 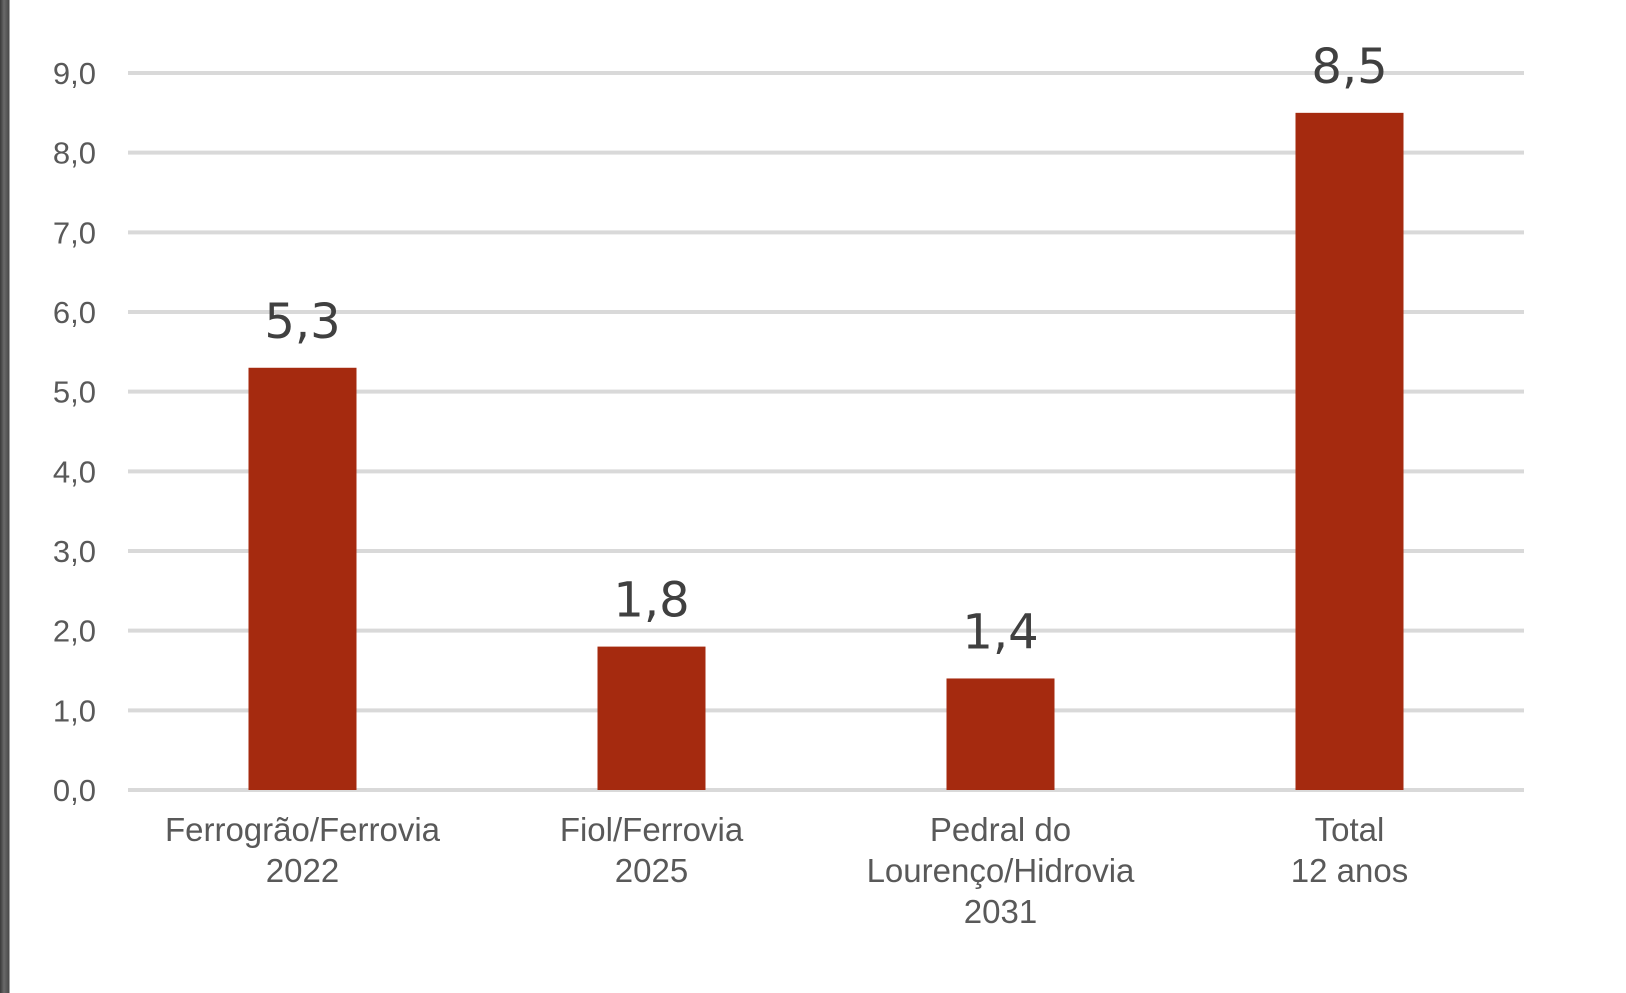 I want to click on x-category-label-line: 2031, so click(x=1000, y=911).